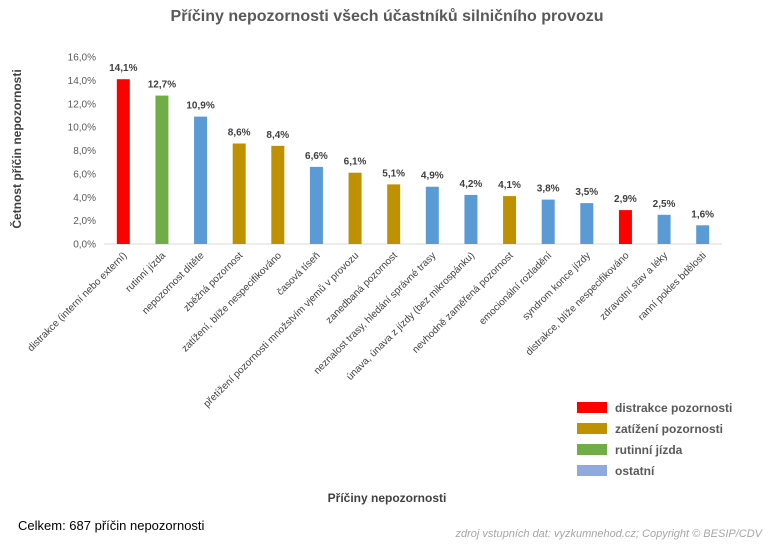 This screenshot has width=774, height=551. Describe the element at coordinates (649, 449) in the screenshot. I see `legend-label: rutinní jízda` at that location.